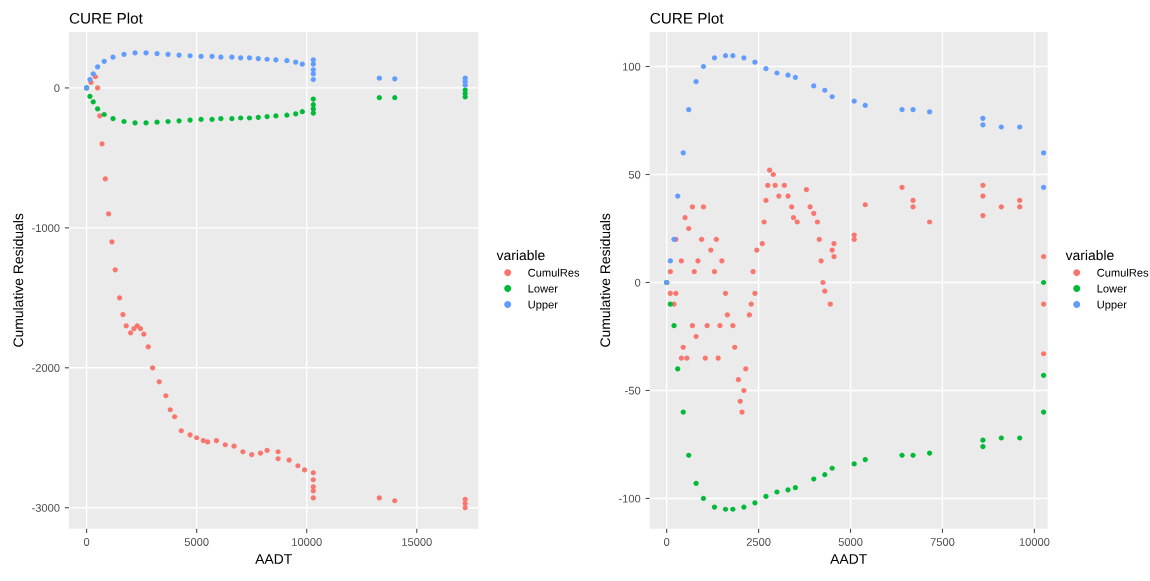 This screenshot has width=1150, height=581. What do you see at coordinates (633, 390) in the screenshot?
I see `y-tick-label: -50` at bounding box center [633, 390].